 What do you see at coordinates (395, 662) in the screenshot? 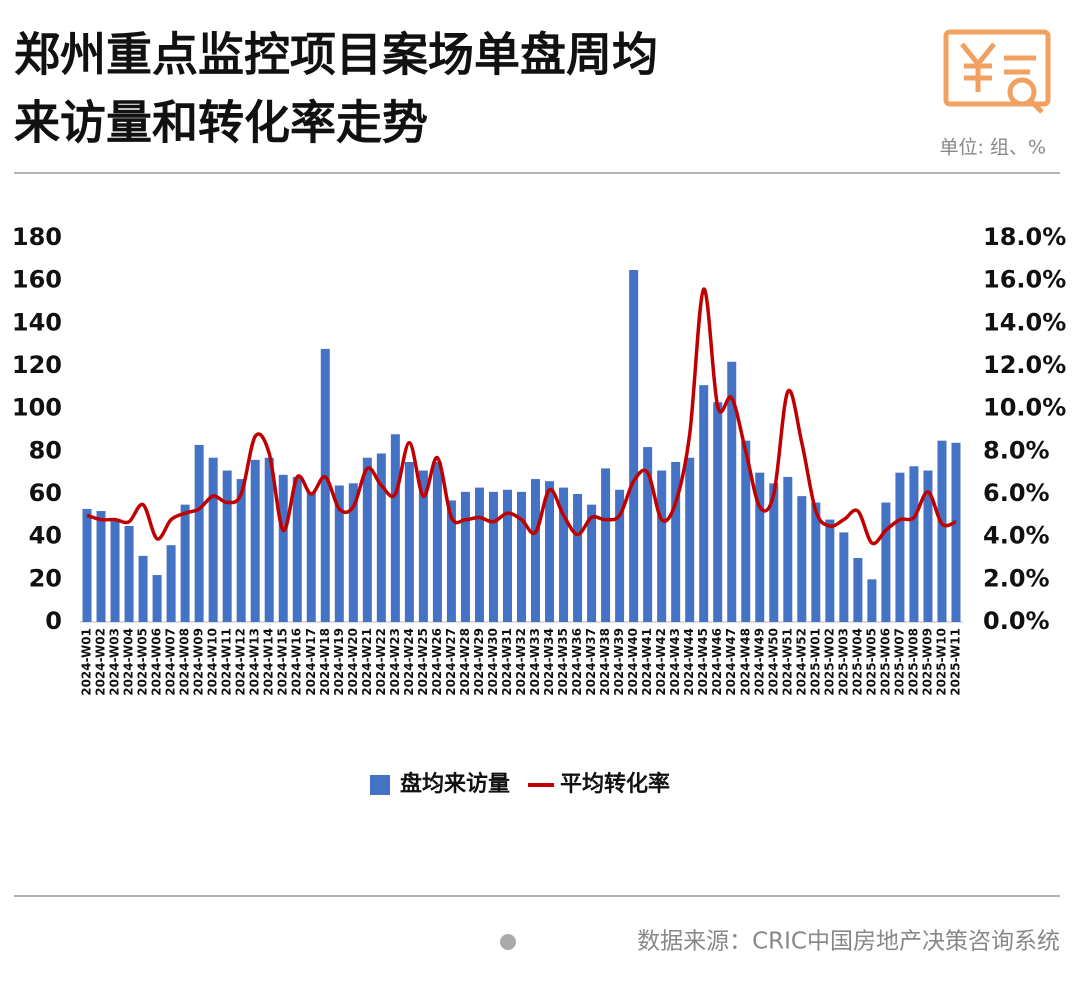
I see `x-tick-label: 2024-W23` at bounding box center [395, 662].